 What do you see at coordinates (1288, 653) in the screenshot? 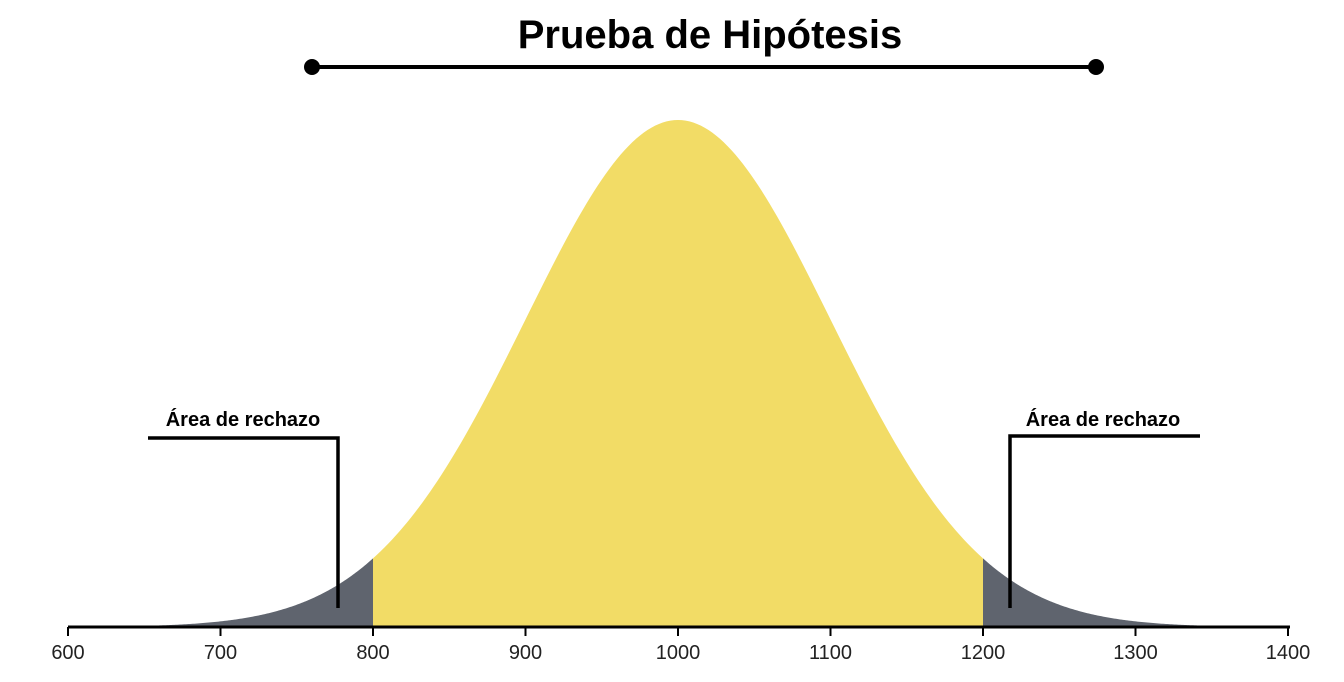
I see `x-tick-label: 1400` at bounding box center [1288, 653].